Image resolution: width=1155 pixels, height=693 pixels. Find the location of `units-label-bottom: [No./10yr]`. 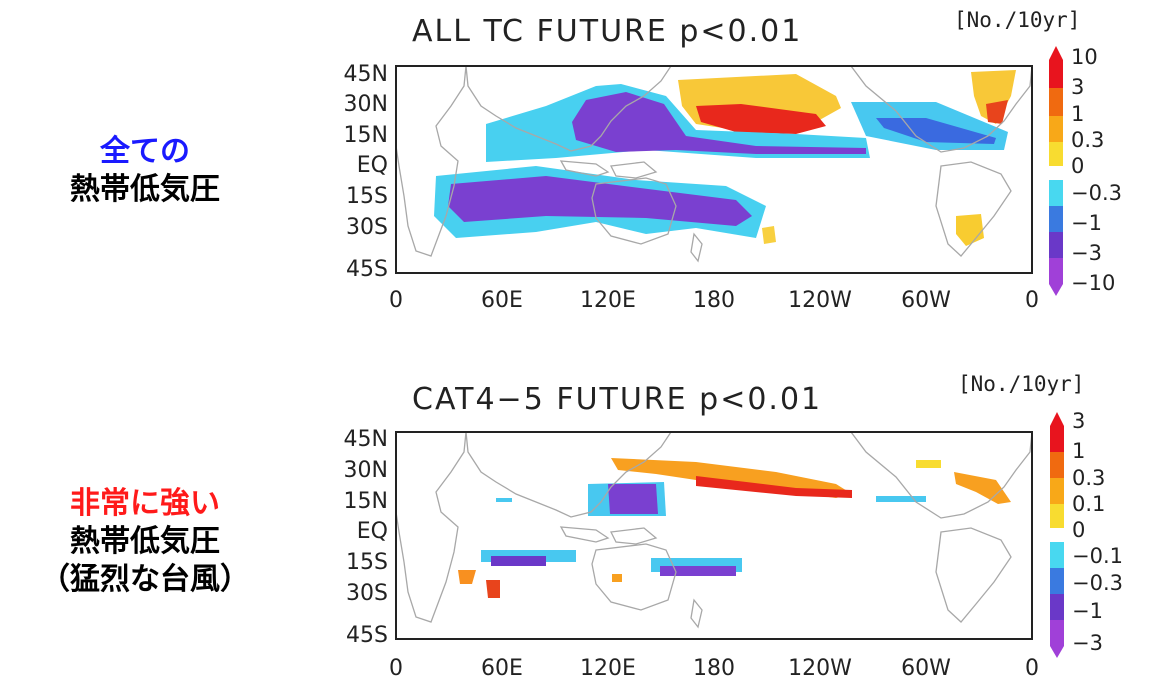

units-label-bottom: [No./10yr] is located at coordinates (1021, 384).